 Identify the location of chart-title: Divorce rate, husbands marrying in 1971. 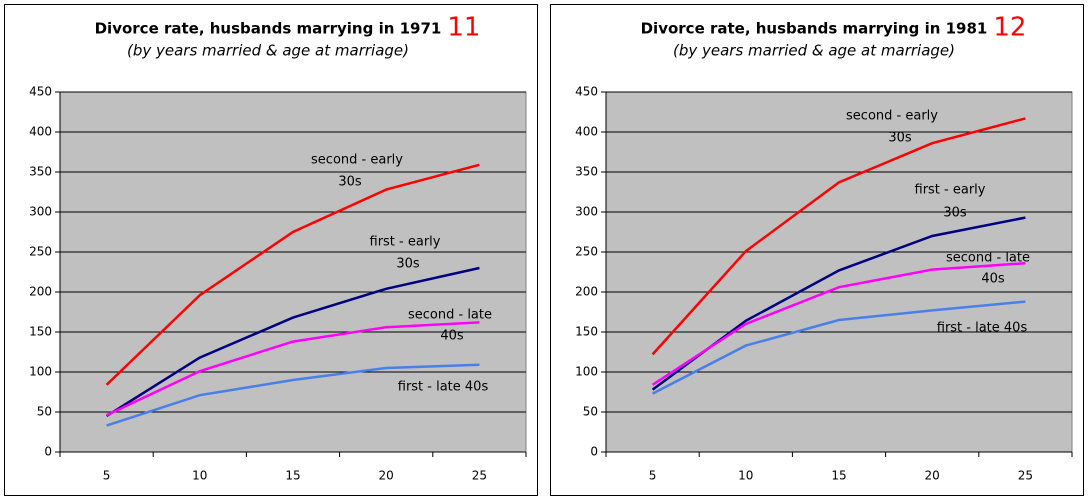
(268, 29).